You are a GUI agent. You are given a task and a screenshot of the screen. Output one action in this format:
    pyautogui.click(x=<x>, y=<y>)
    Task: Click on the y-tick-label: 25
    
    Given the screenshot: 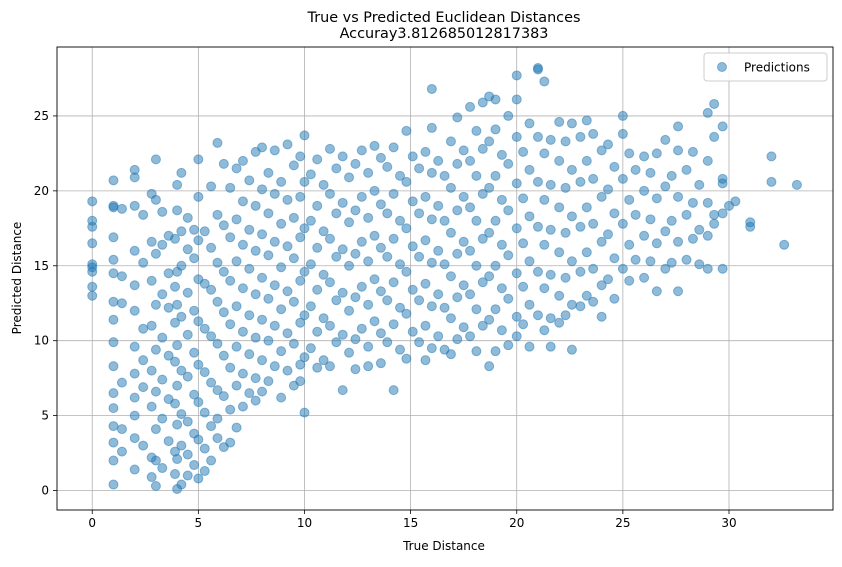 What is the action you would take?
    pyautogui.click(x=41, y=116)
    